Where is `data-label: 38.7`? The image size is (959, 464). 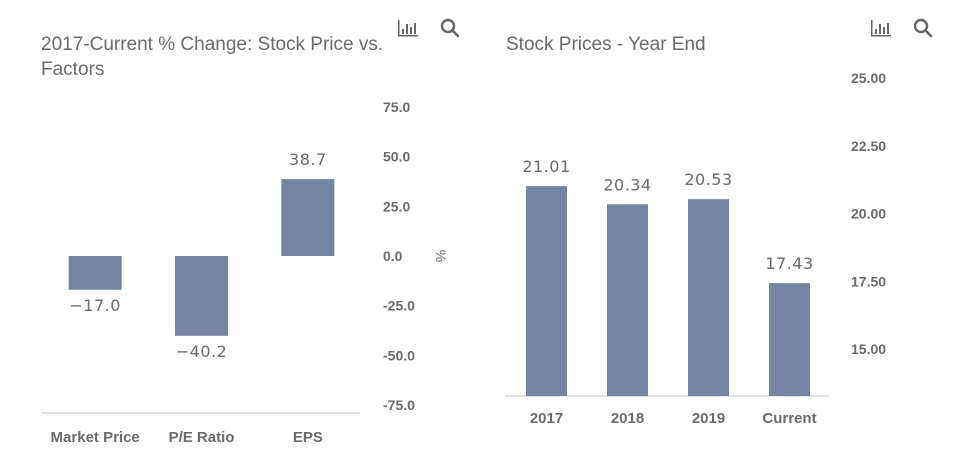 data-label: 38.7 is located at coordinates (308, 159).